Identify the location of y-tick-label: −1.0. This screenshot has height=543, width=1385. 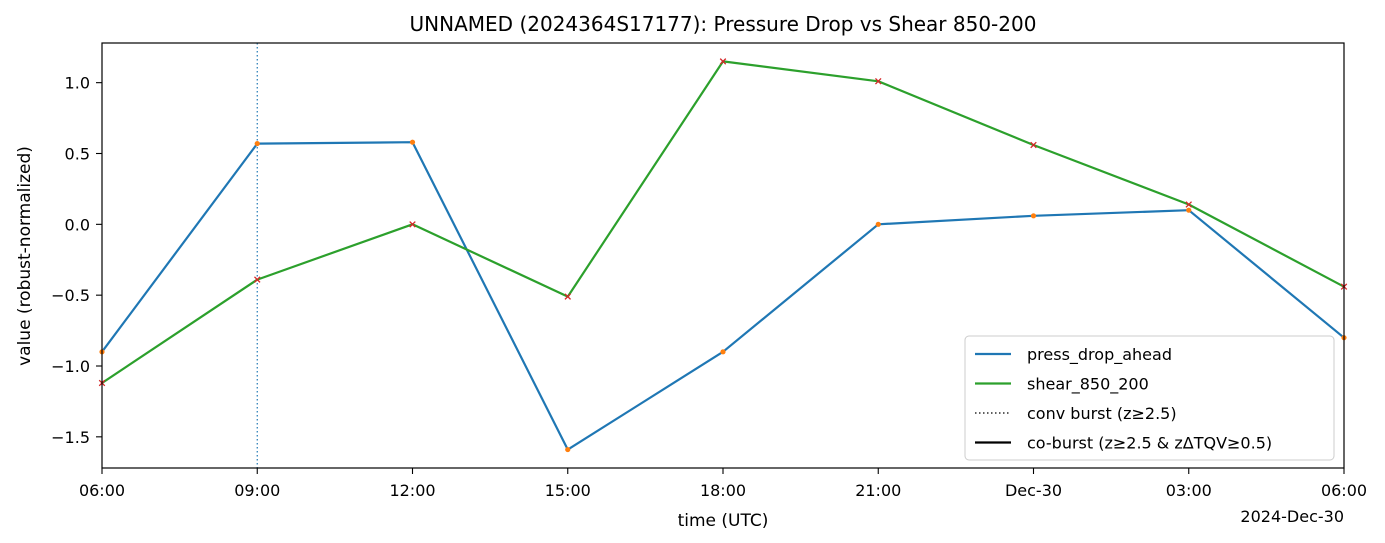
(70, 366).